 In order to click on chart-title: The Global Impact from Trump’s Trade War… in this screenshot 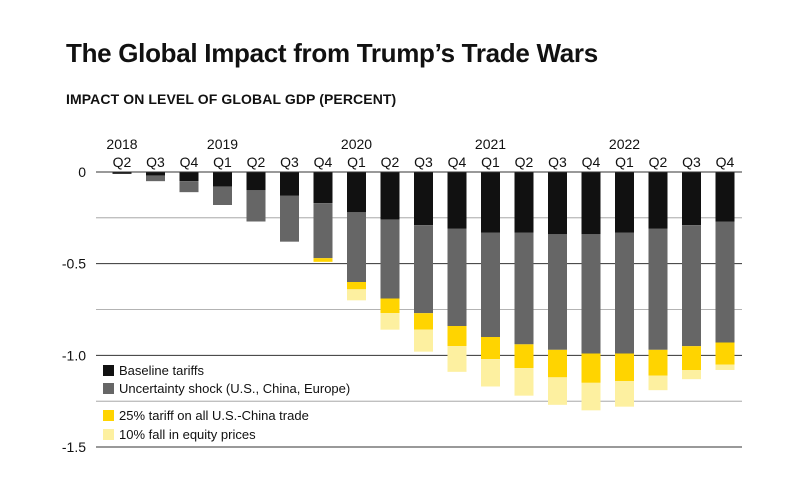, I will do `click(332, 53)`.